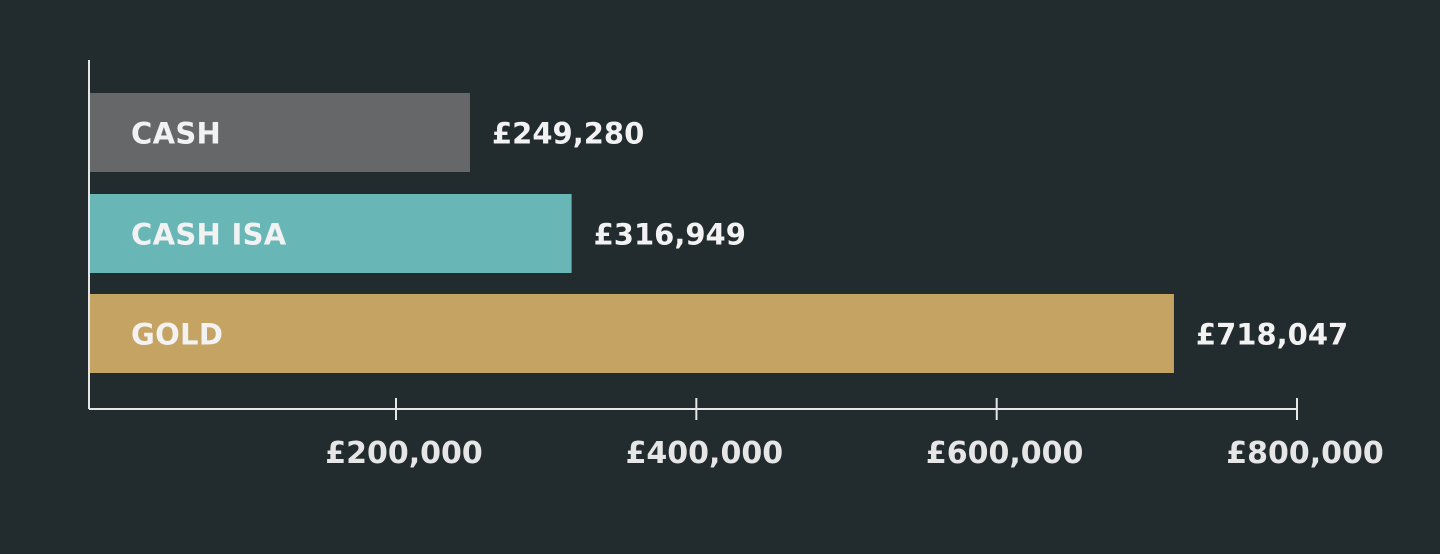  What do you see at coordinates (1305, 453) in the screenshot?
I see `x-tick-label: £800,000` at bounding box center [1305, 453].